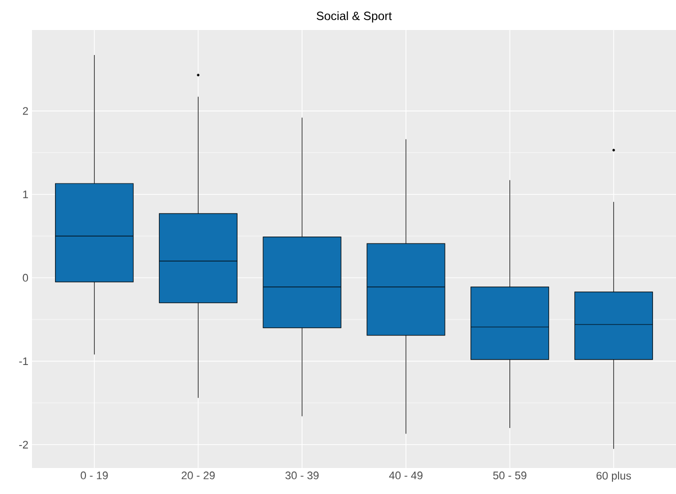  I want to click on y-tick-label: -2, so click(23, 444).